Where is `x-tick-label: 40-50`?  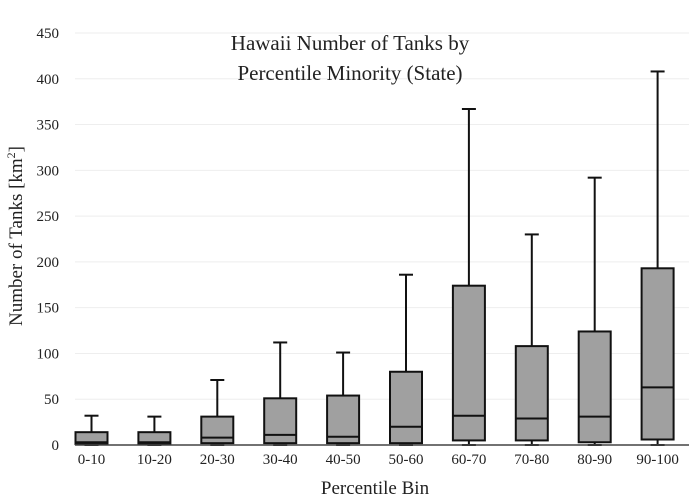
x-tick-label: 40-50 is located at coordinates (343, 460).